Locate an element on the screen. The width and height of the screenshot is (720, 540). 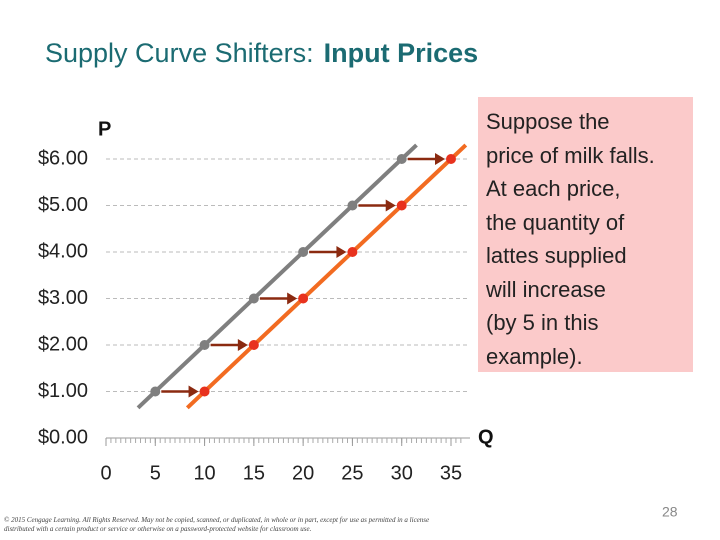
x-tick-label: 35 is located at coordinates (451, 473).